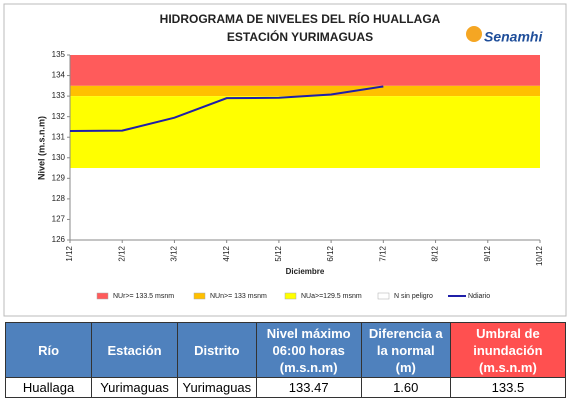 Image resolution: width=571 pixels, height=406 pixels. Describe the element at coordinates (308, 387) in the screenshot. I see `cell: 133.47` at that location.